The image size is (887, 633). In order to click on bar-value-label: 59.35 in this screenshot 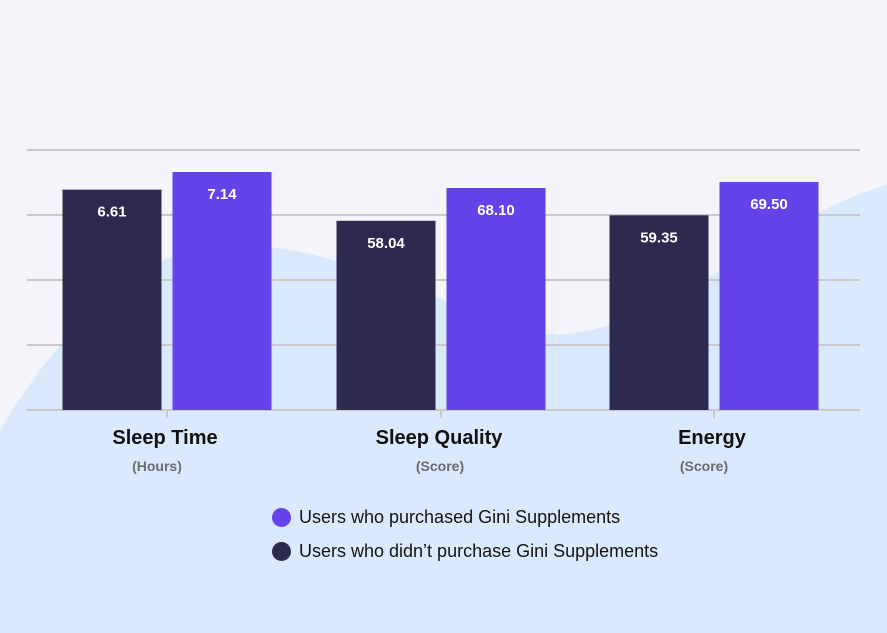, I will do `click(659, 237)`.